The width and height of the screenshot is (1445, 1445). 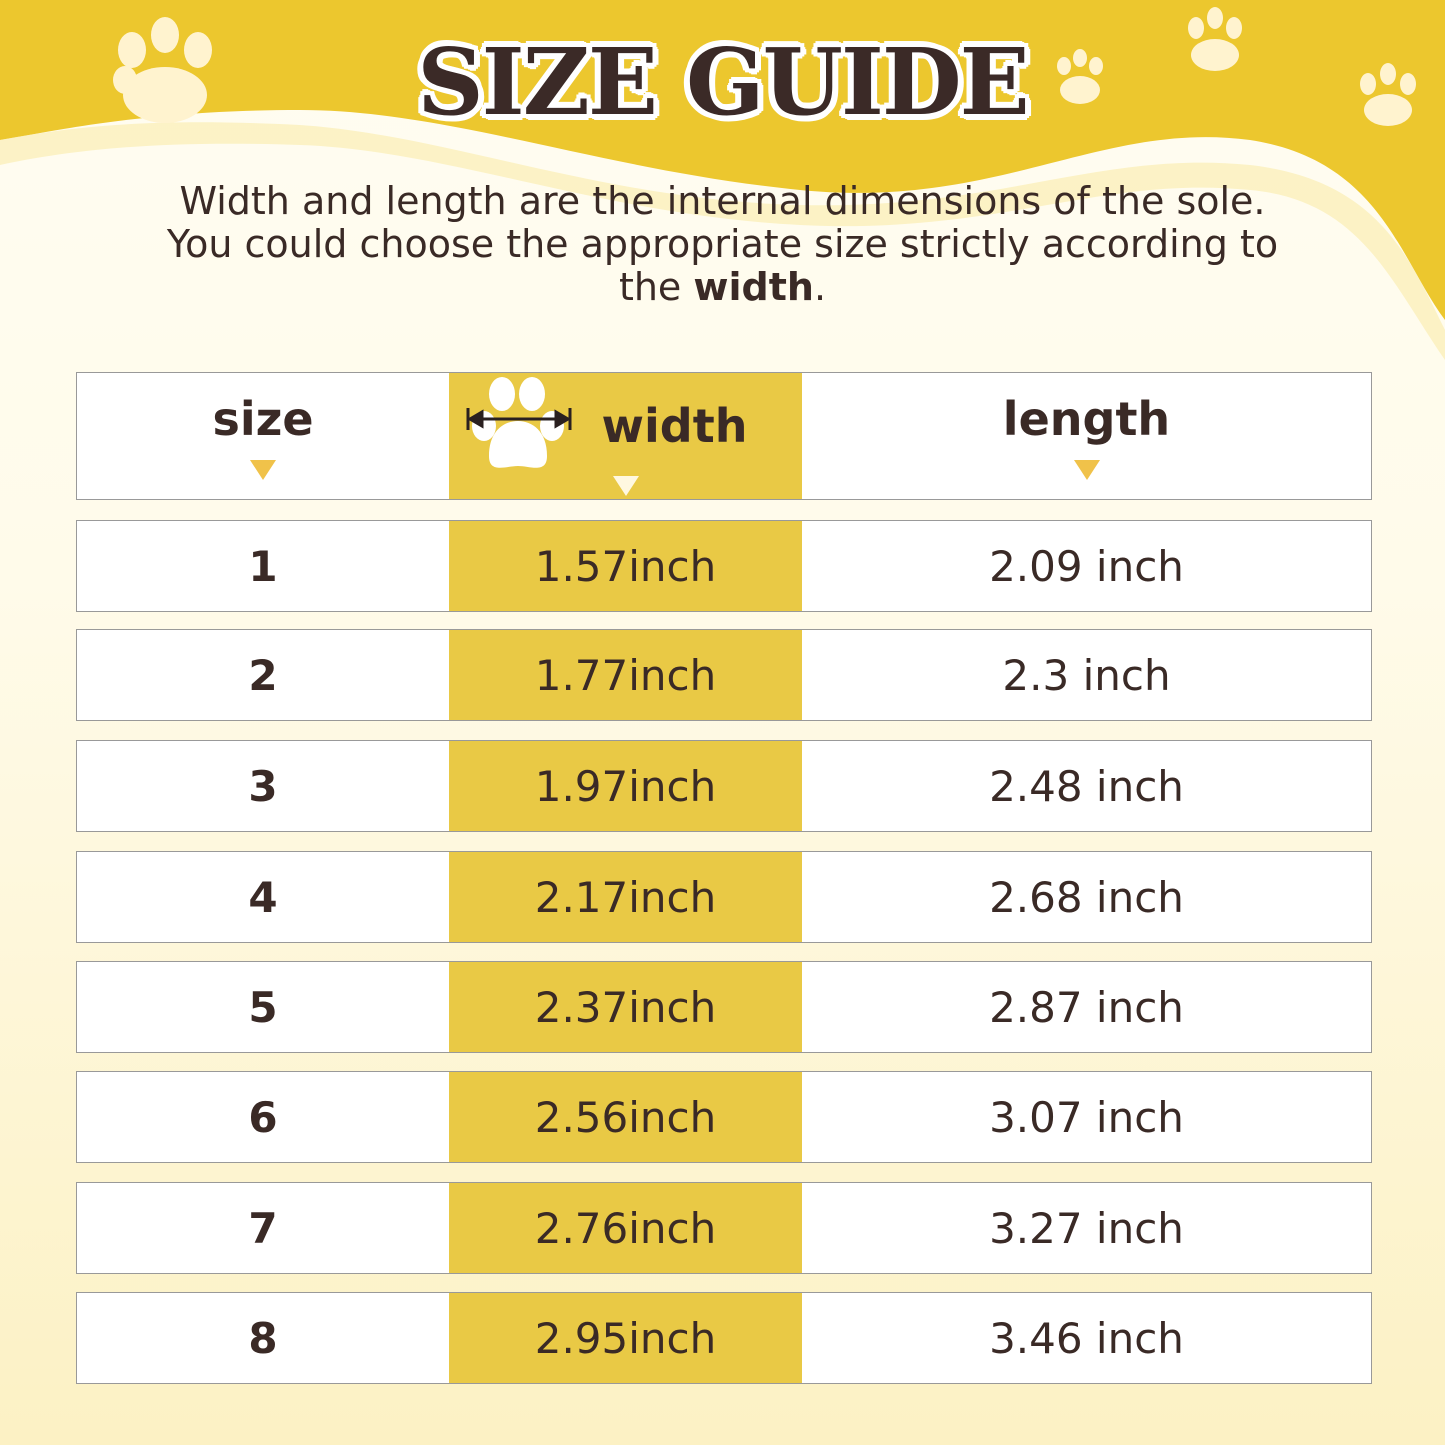 I want to click on width-cell: 2.76inch, so click(x=625, y=1228).